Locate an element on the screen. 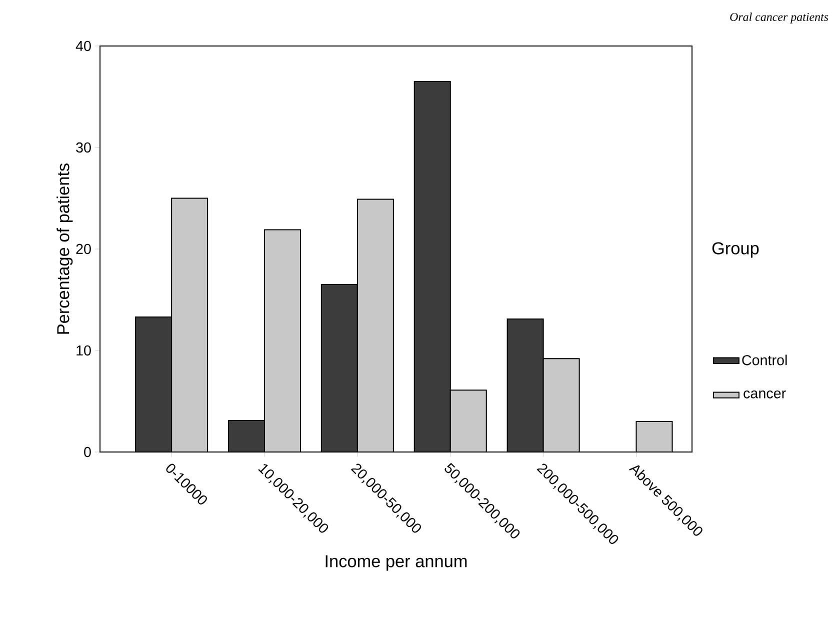 This screenshot has width=840, height=641. text: Oral cancer patients is located at coordinates (779, 18).